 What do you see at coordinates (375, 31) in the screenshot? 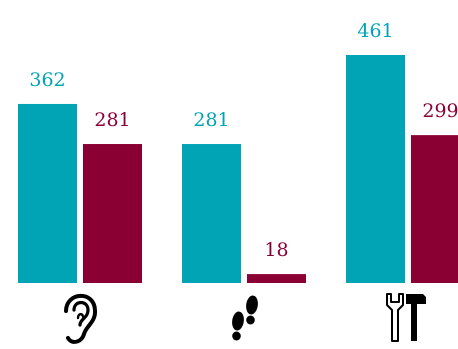
I see `value-label: 461` at bounding box center [375, 31].